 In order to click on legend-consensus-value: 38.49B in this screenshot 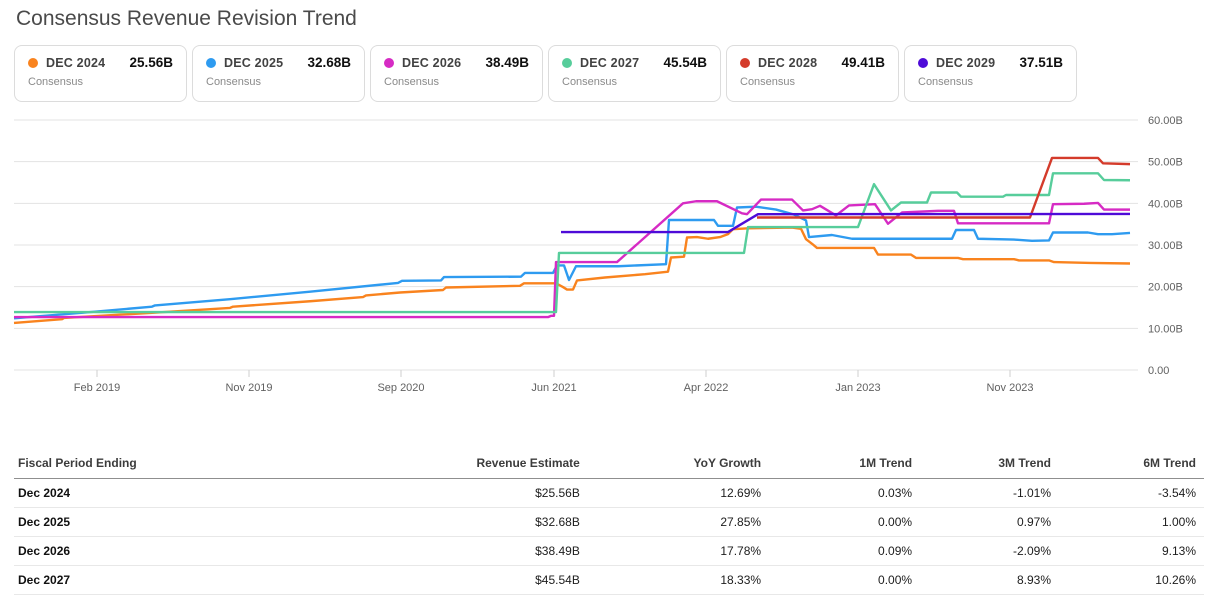, I will do `click(507, 62)`.